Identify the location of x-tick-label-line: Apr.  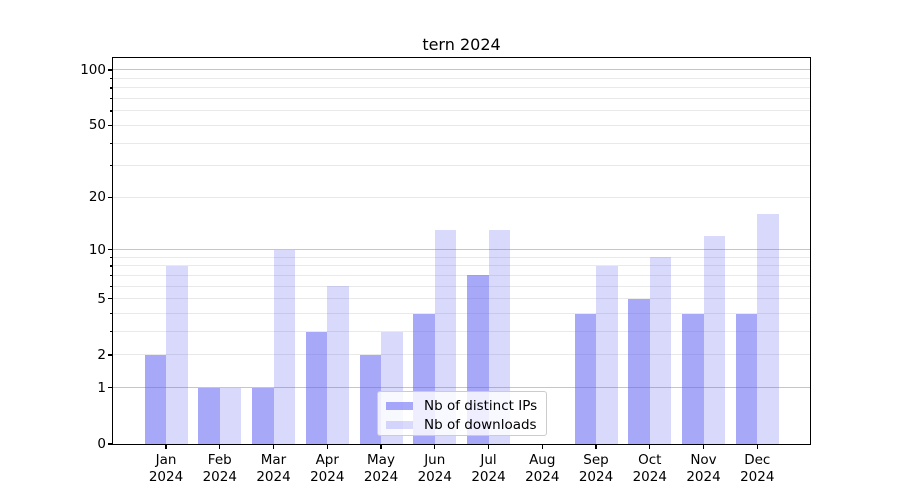
(327, 460).